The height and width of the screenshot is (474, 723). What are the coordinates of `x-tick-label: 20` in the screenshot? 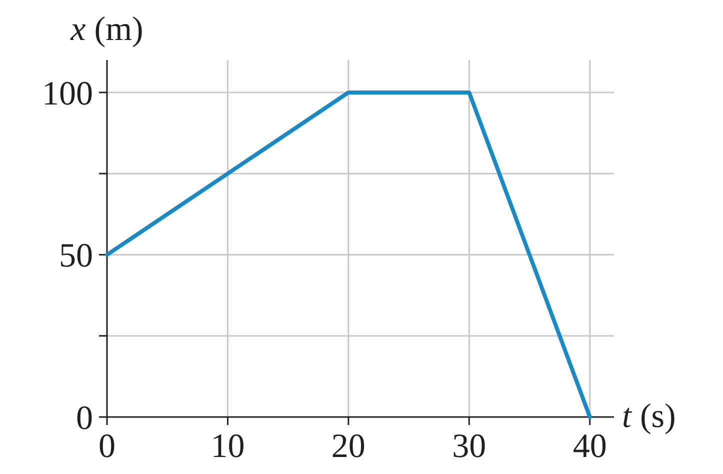 It's located at (348, 446).